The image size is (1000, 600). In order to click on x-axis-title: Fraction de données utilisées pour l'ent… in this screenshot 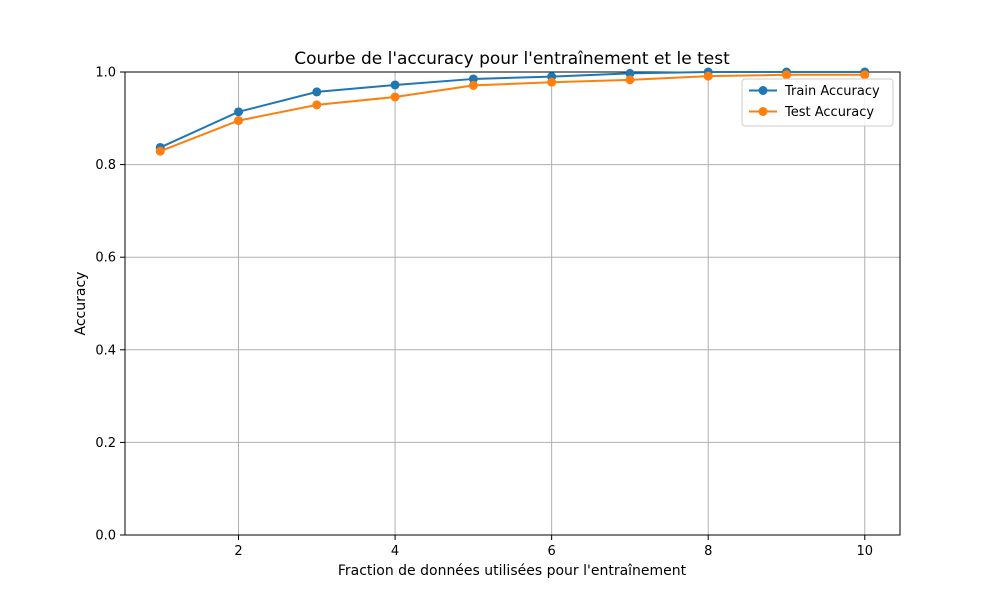, I will do `click(512, 571)`.